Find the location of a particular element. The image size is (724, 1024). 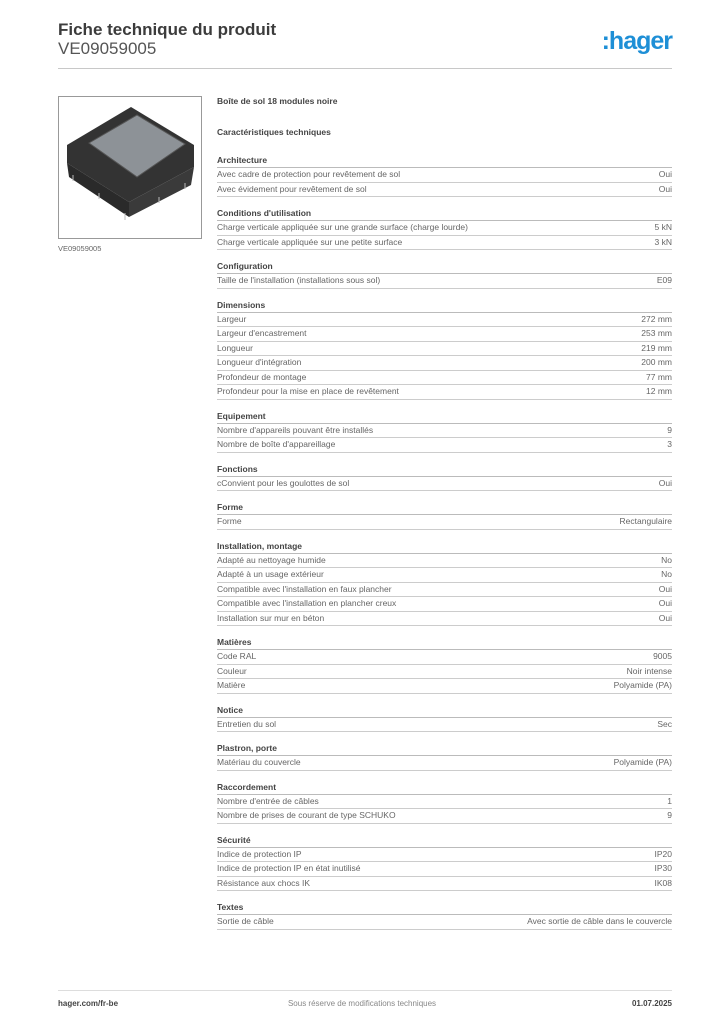

product-image is located at coordinates (130, 167).